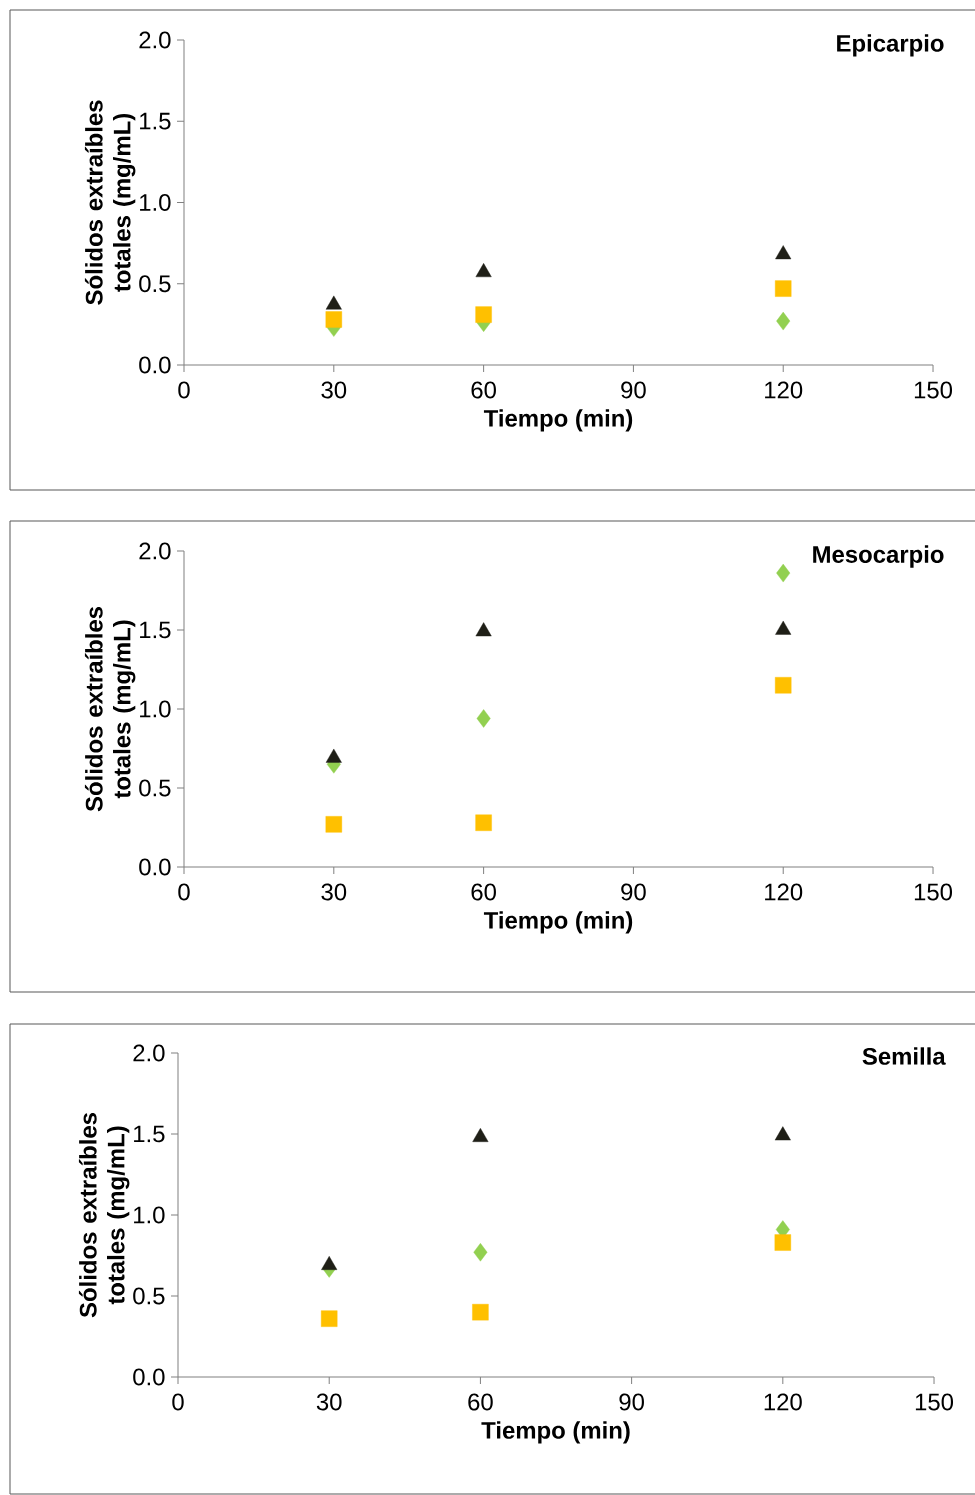  What do you see at coordinates (878, 556) in the screenshot?
I see `chart-title: Mesocarpio` at bounding box center [878, 556].